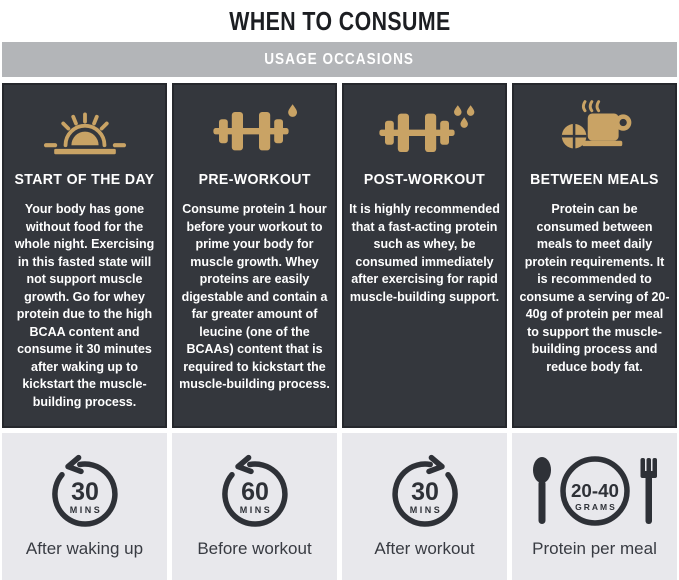 Image resolution: width=679 pixels, height=580 pixels. Describe the element at coordinates (254, 179) in the screenshot. I see `card-heading: PRE-WORKOUT` at that location.